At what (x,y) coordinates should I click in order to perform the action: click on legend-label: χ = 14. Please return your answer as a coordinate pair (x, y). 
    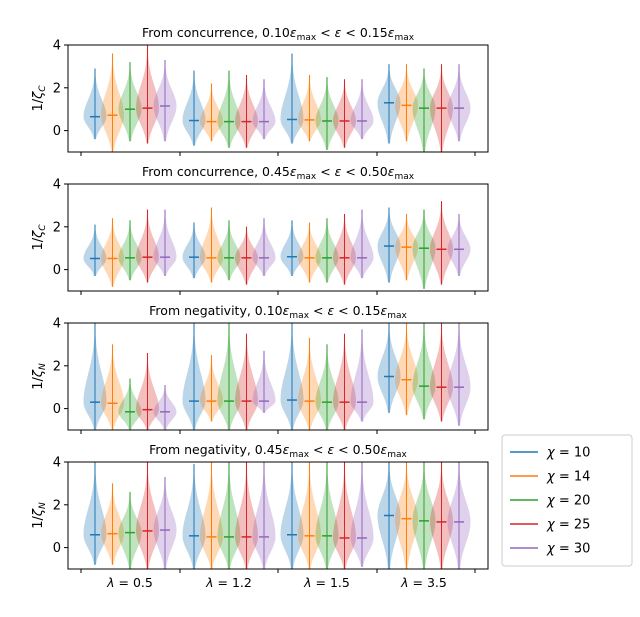
    Looking at the image, I should click on (568, 477).